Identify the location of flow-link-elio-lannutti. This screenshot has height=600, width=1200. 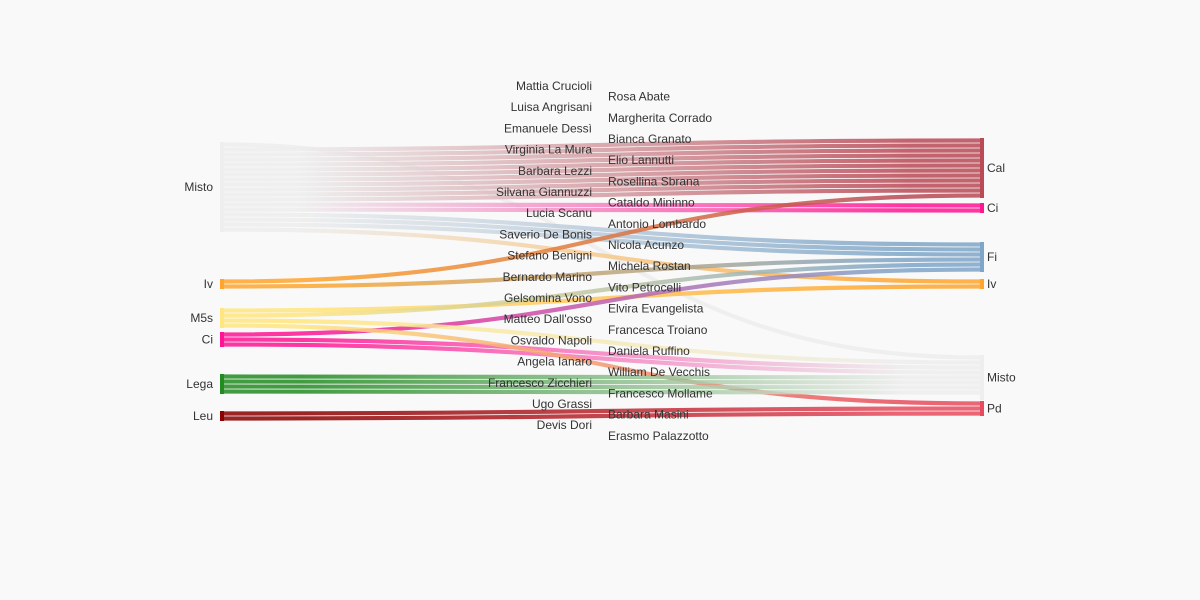
(602, 175).